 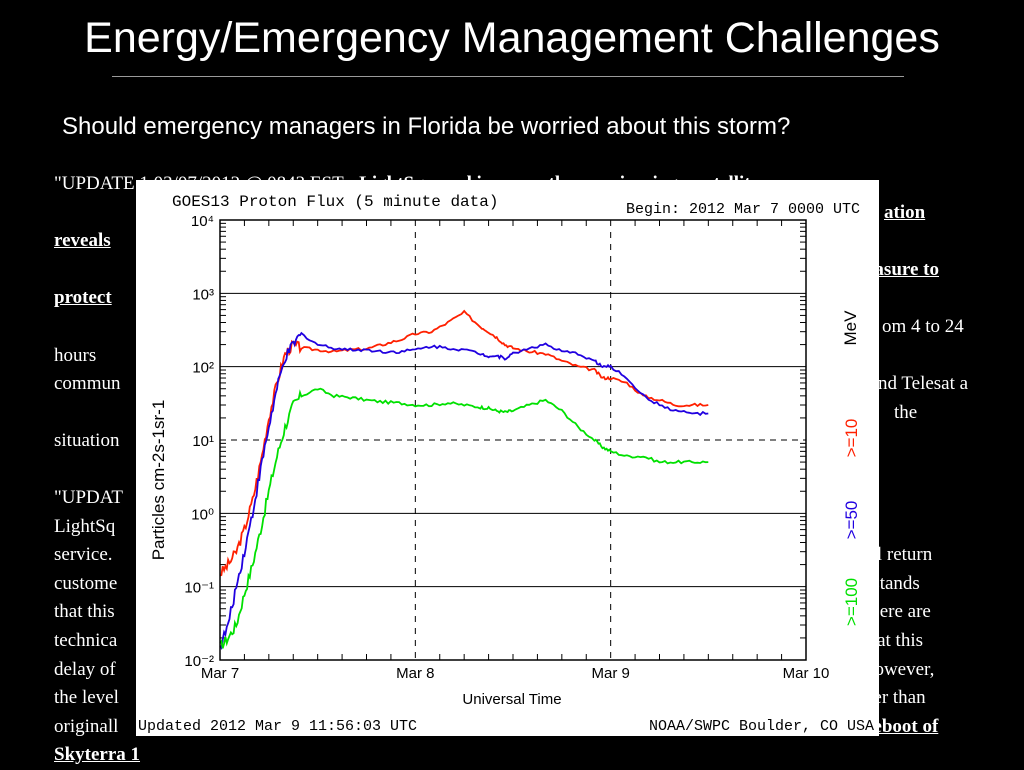 What do you see at coordinates (496, 283) in the screenshot?
I see `body-bold-text: easure to protect` at bounding box center [496, 283].